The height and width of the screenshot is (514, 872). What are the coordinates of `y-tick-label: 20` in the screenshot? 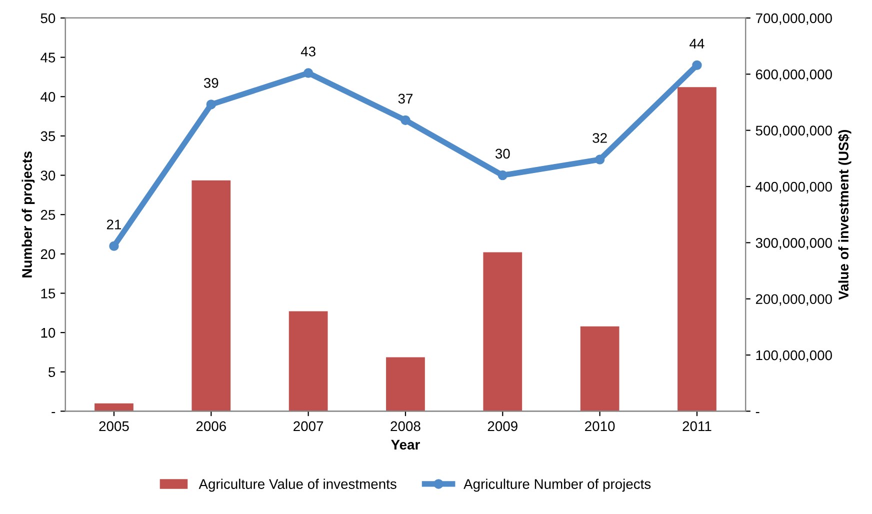 It's located at (48, 254).